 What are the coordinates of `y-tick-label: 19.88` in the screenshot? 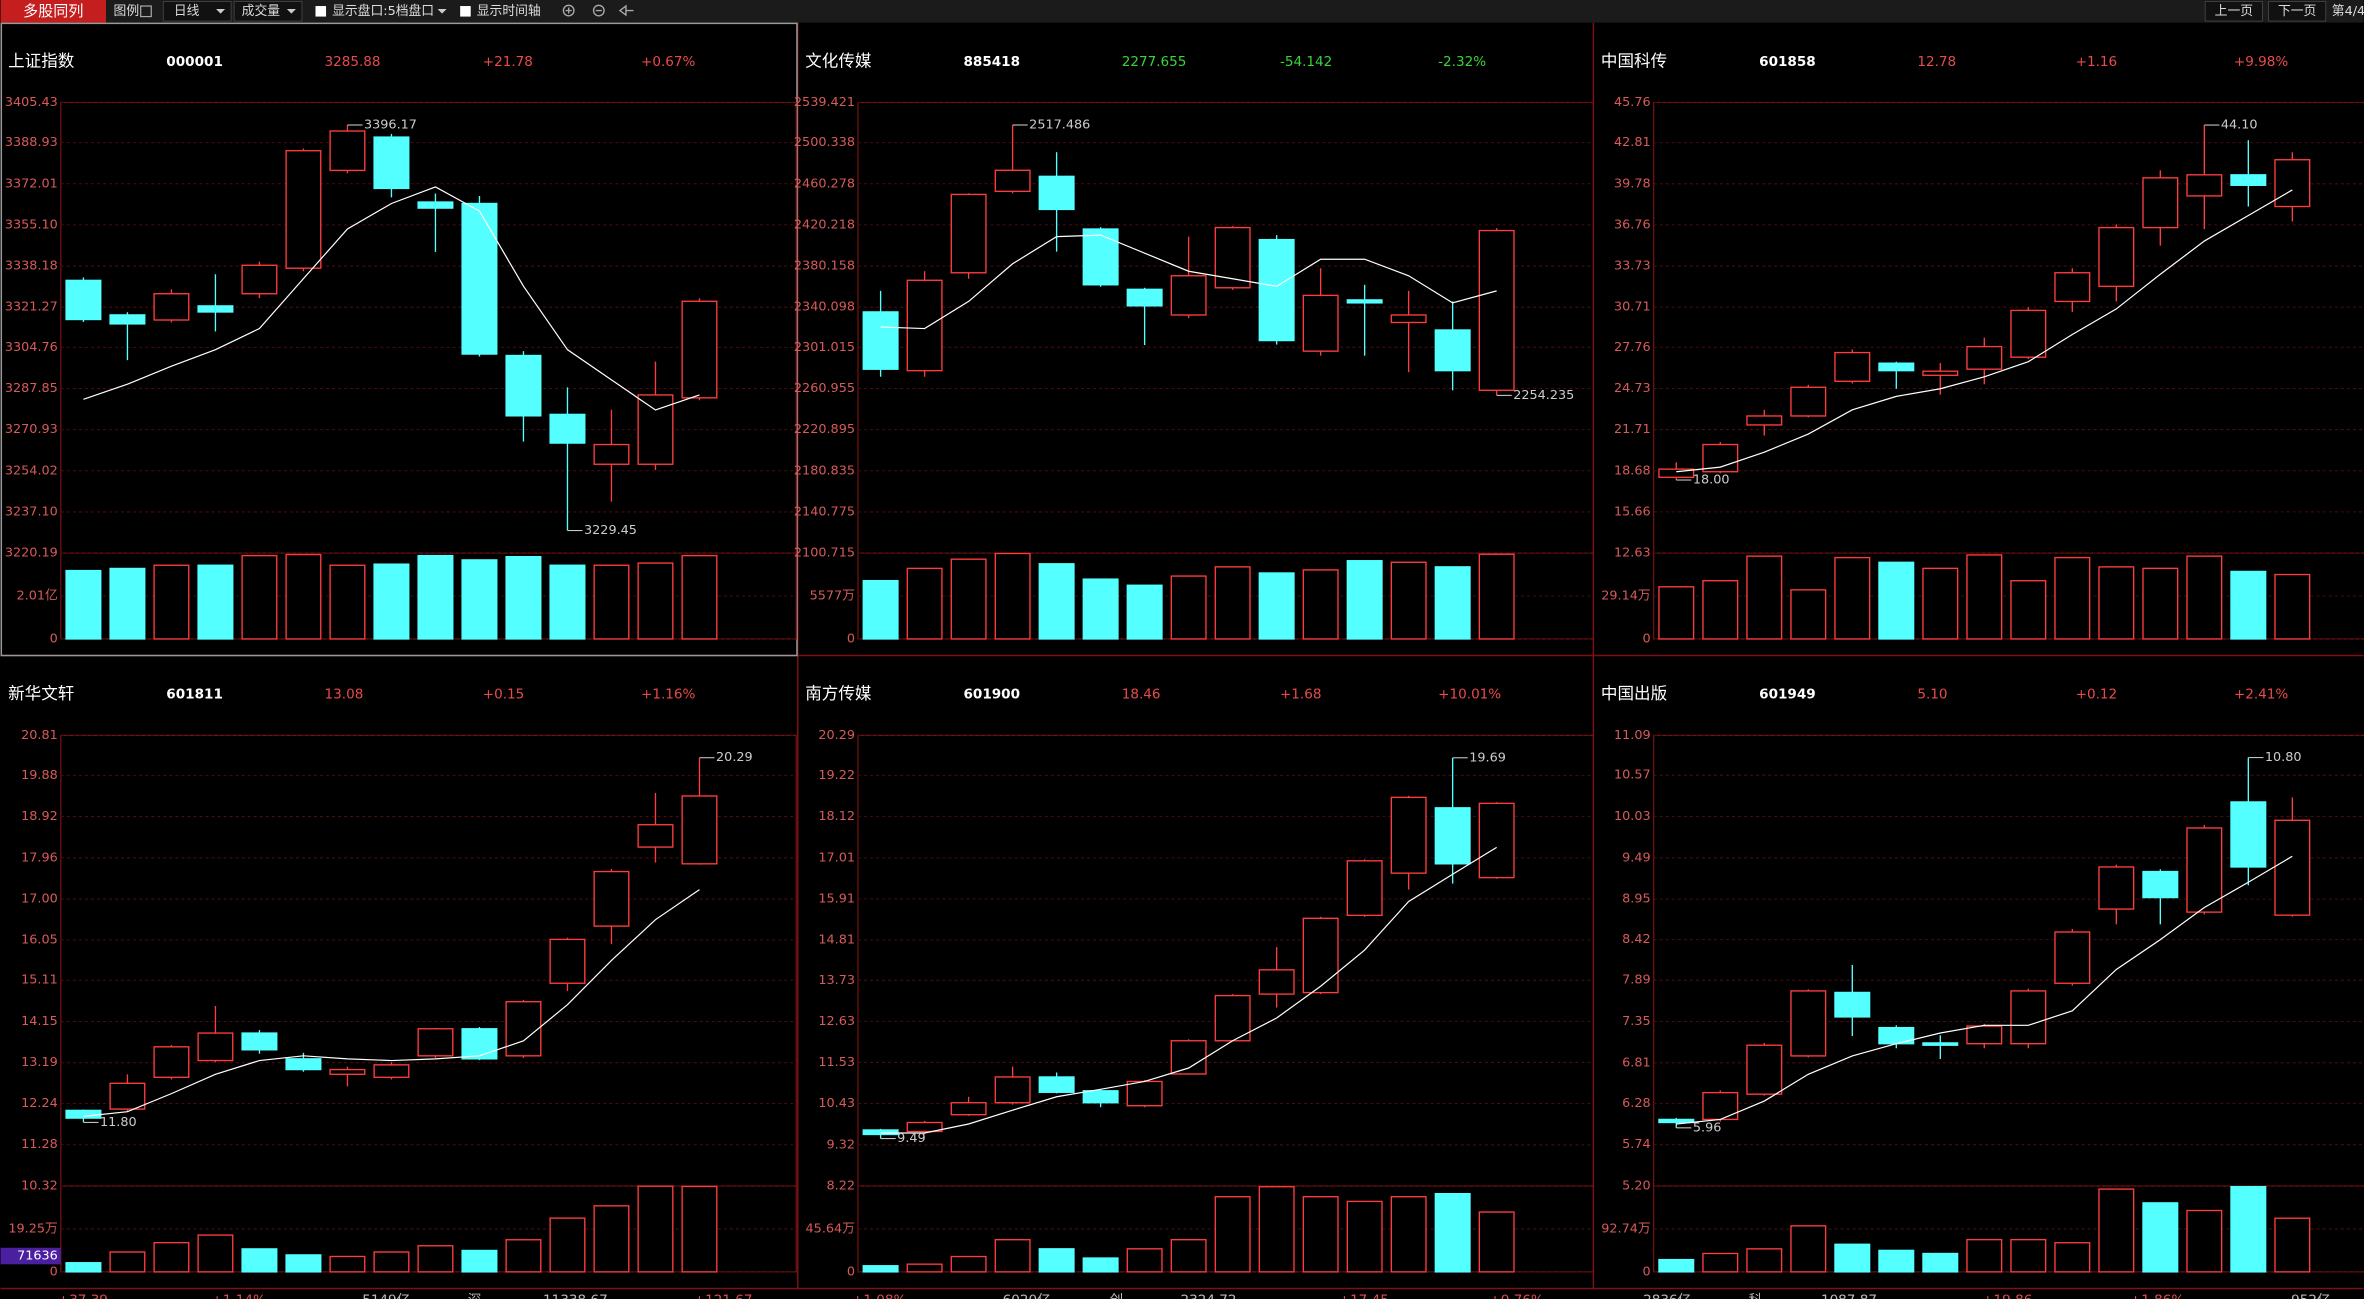 It's located at (39, 775).